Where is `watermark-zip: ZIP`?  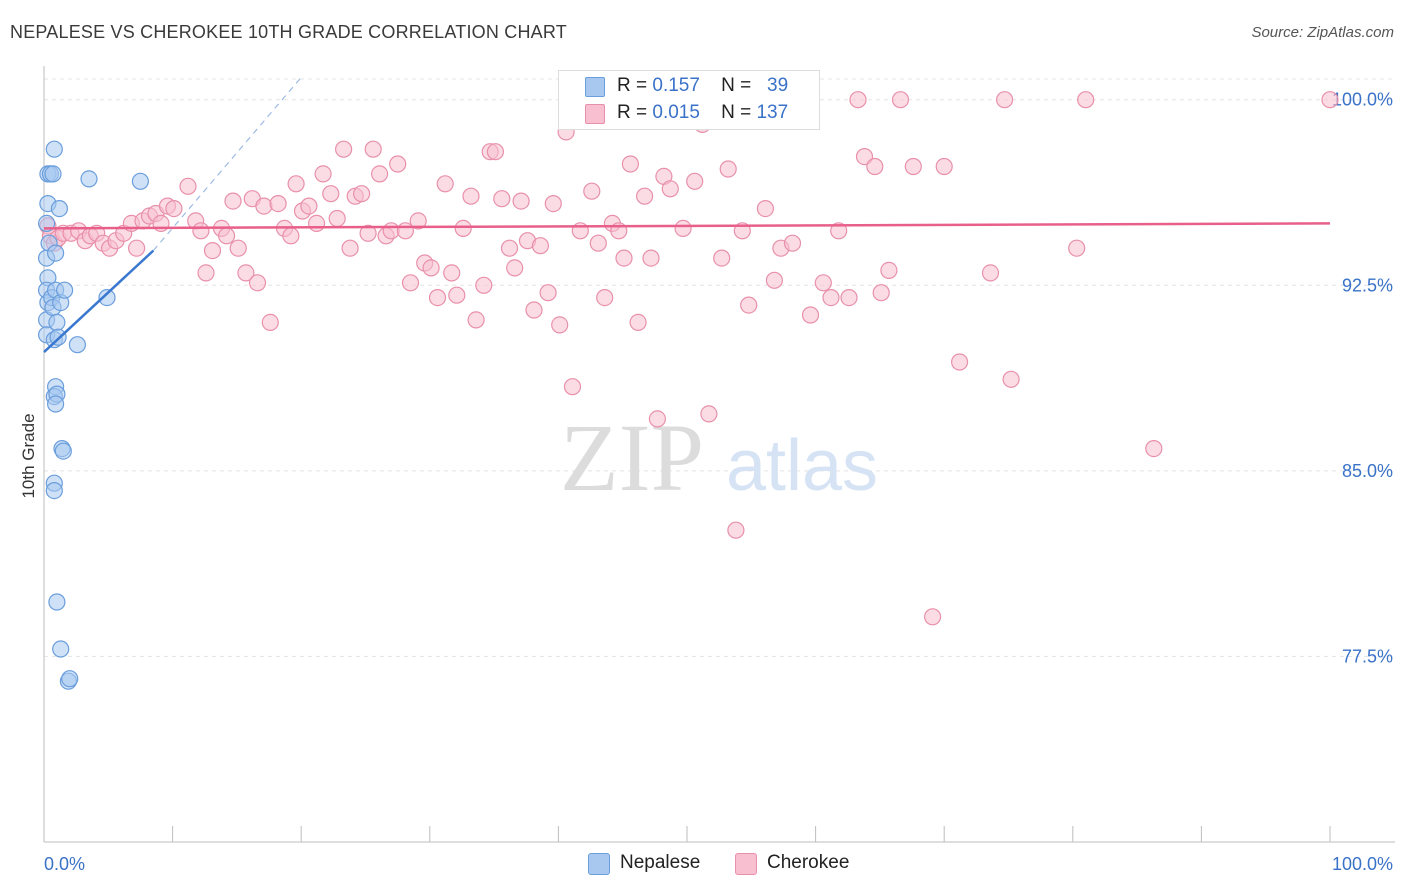 watermark-zip: ZIP is located at coordinates (632, 457).